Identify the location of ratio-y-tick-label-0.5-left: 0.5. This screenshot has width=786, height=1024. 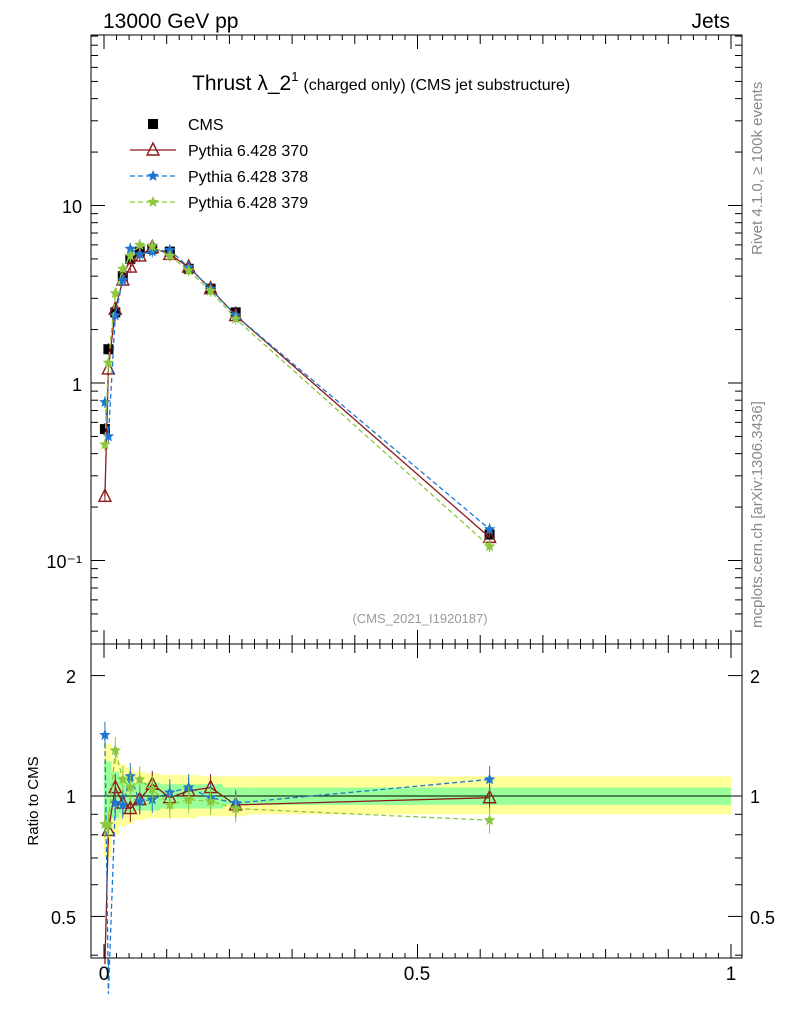
(63, 918).